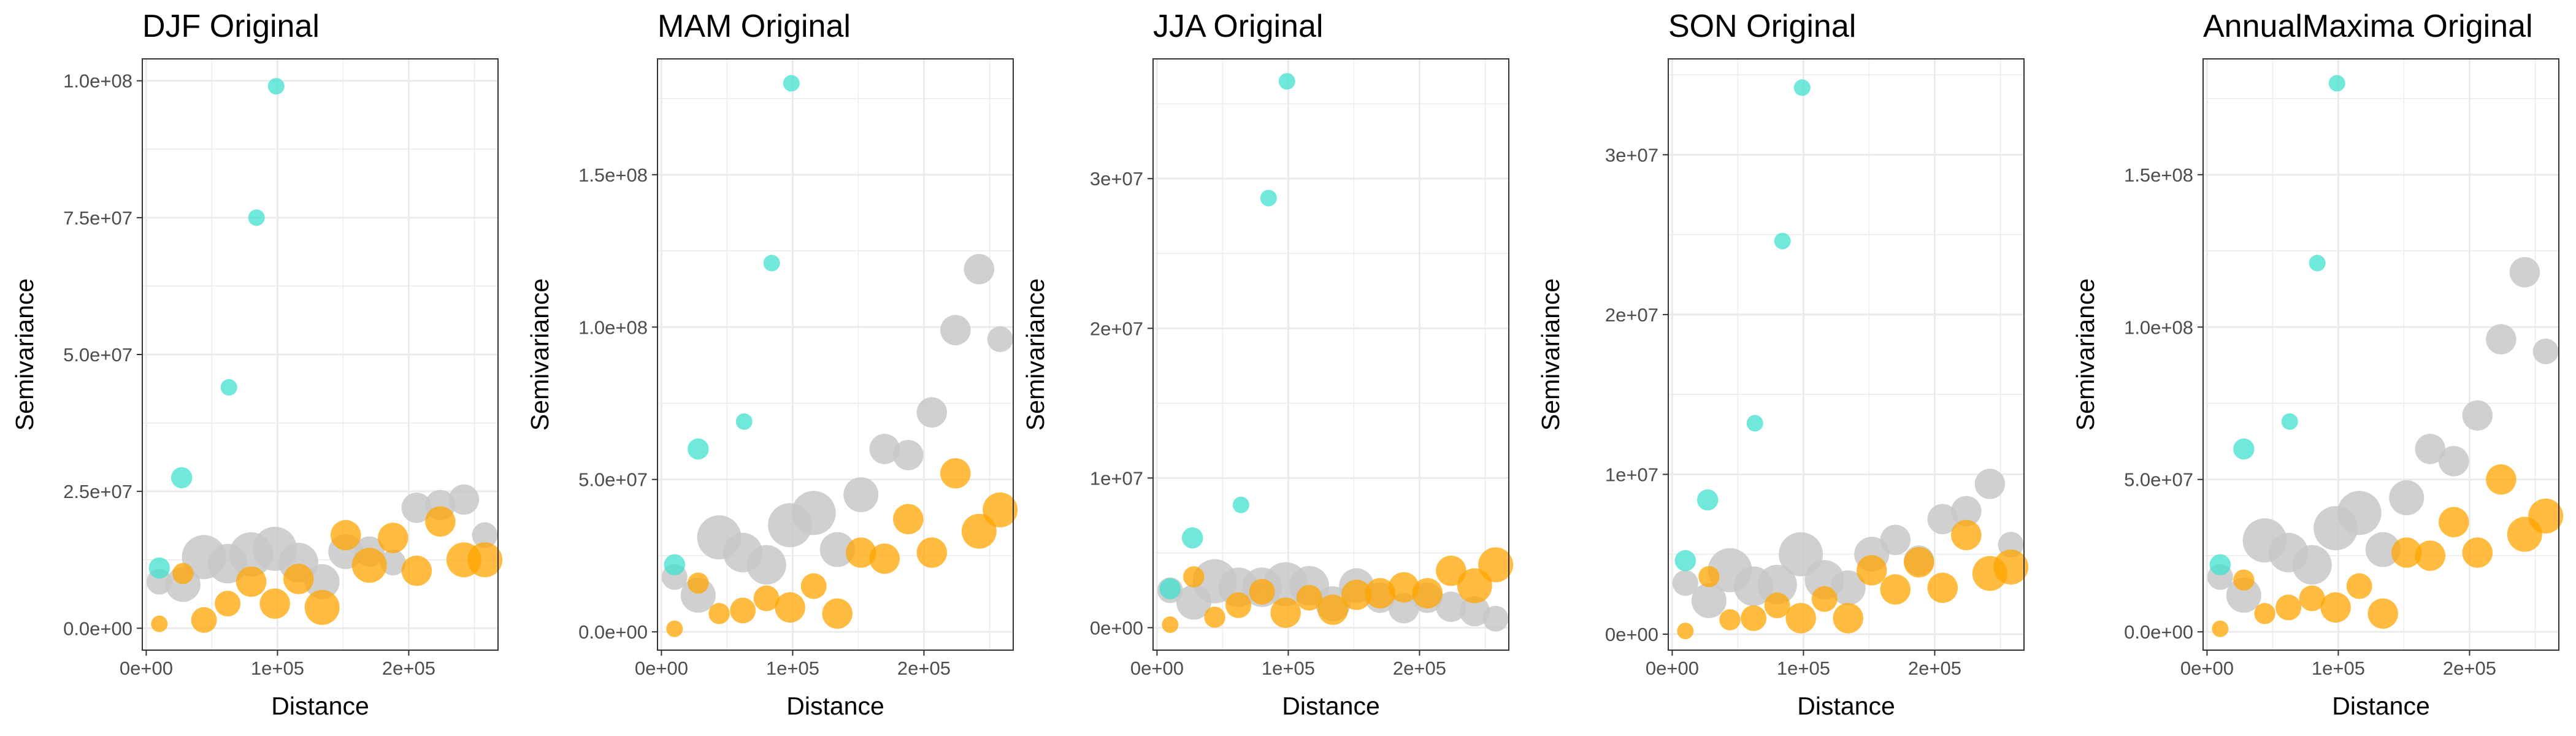 The height and width of the screenshot is (736, 2576). What do you see at coordinates (1116, 627) in the screenshot?
I see `y-tick-label: 0e+00` at bounding box center [1116, 627].